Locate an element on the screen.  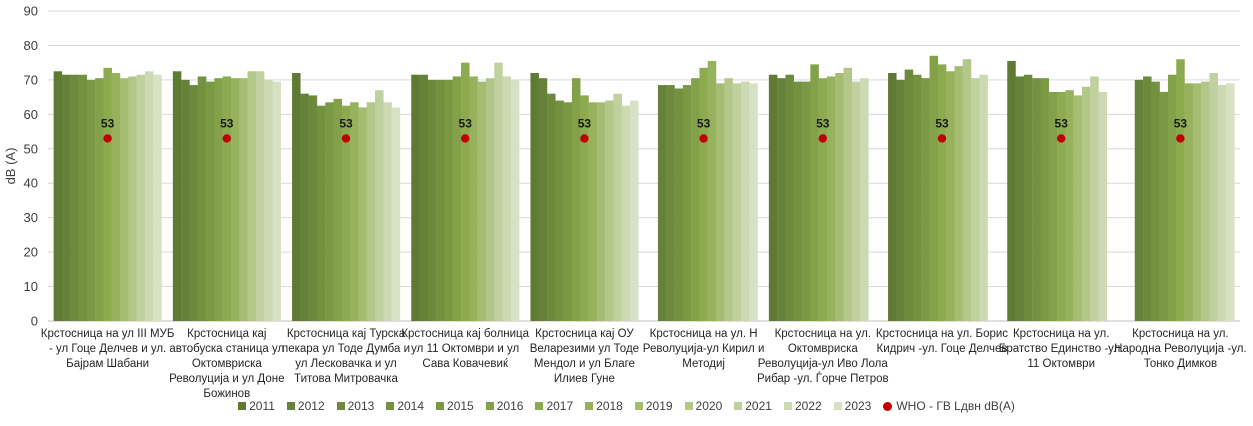
y-tick-label: 20 is located at coordinates (31, 252).